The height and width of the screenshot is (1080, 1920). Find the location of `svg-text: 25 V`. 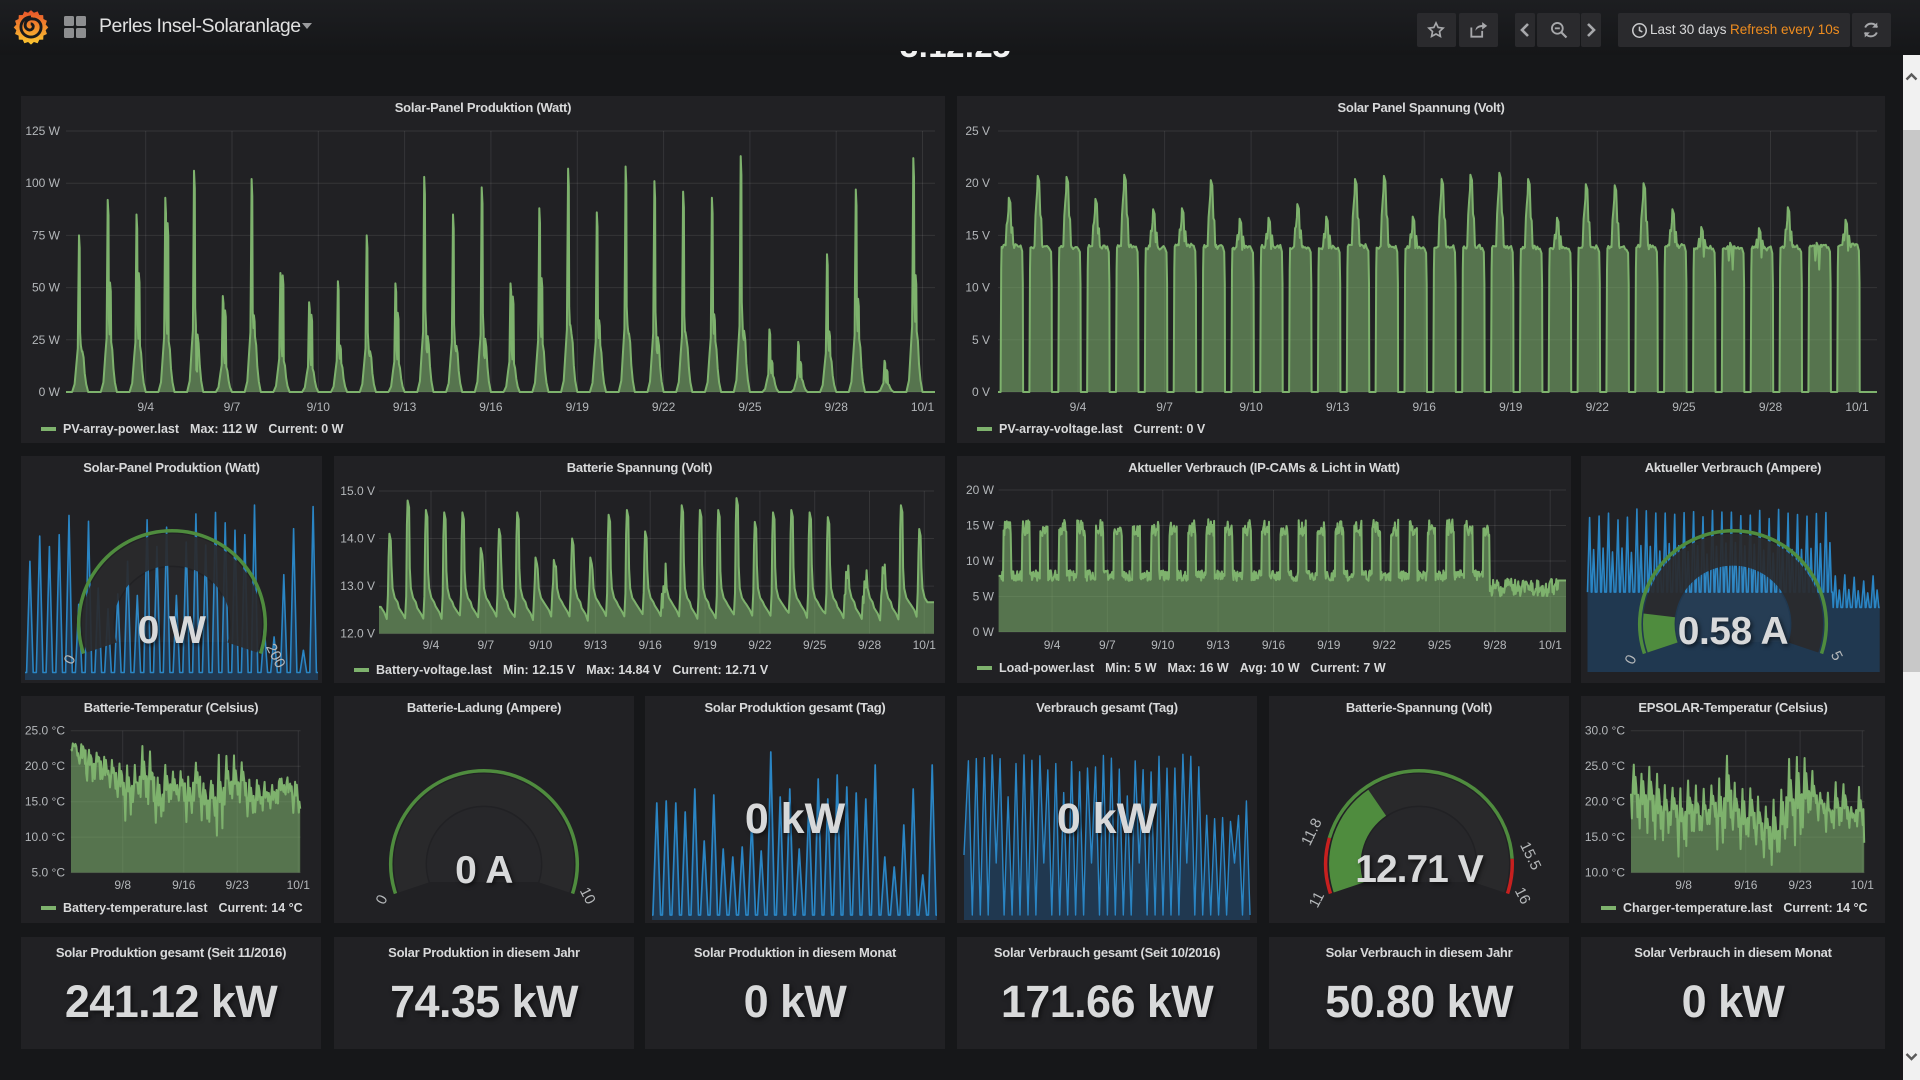

svg-text: 25 V is located at coordinates (977, 131).